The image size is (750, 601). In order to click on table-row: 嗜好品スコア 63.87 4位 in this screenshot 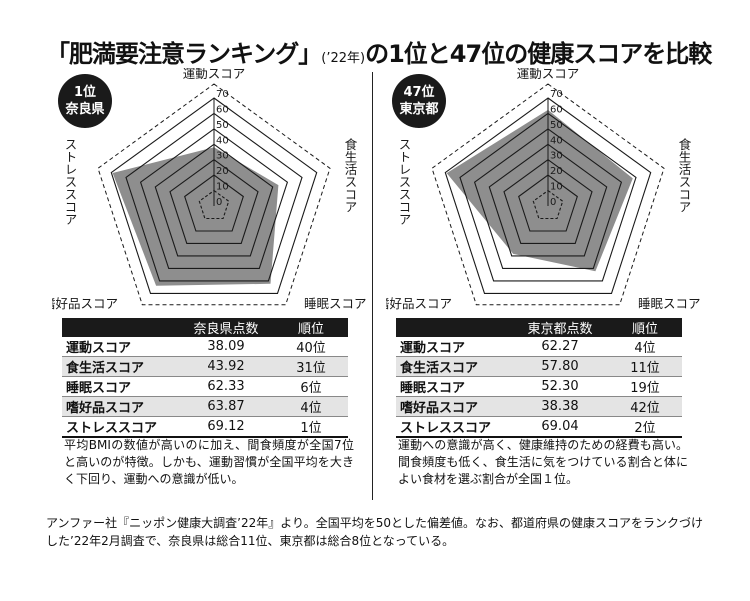, I will do `click(205, 406)`.